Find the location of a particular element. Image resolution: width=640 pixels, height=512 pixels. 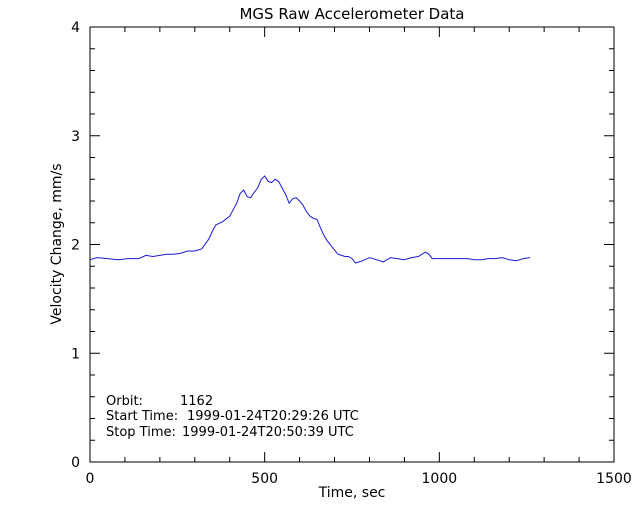

start-time-value: 1999-01-24T20:29:26 UTC is located at coordinates (273, 416).